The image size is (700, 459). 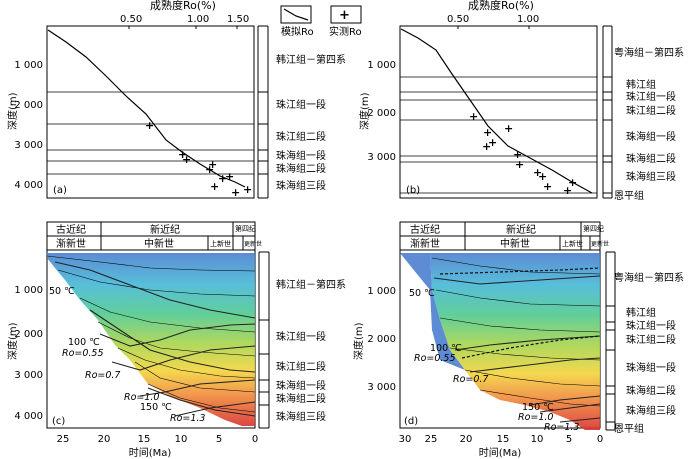 I want to click on time-tick-c-3: 10, so click(x=181, y=439).